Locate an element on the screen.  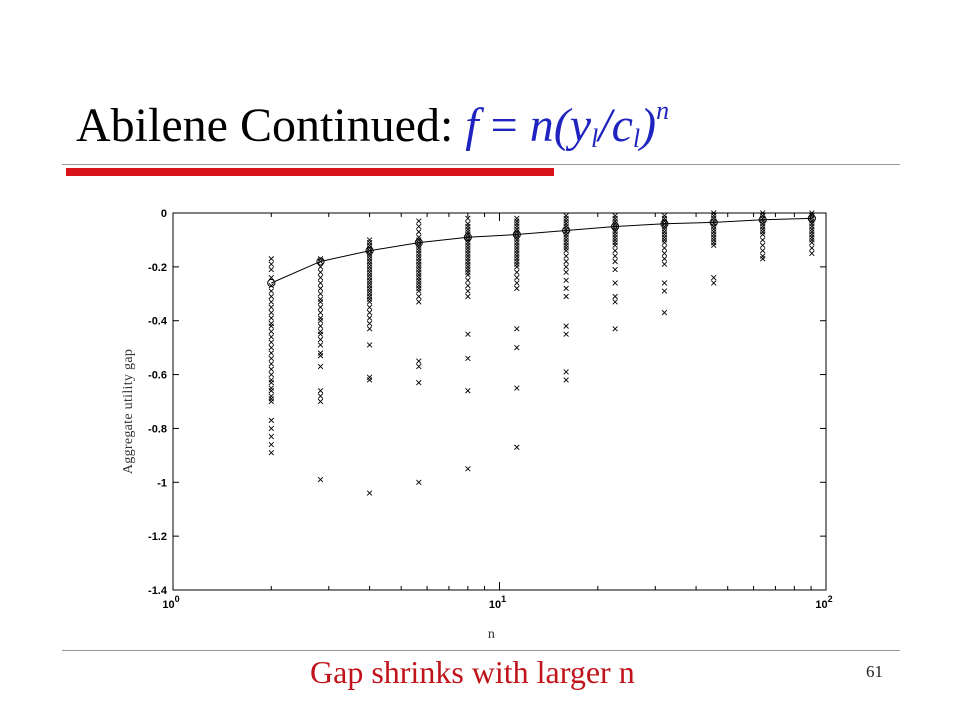
formula-c: c is located at coordinates (622, 125).